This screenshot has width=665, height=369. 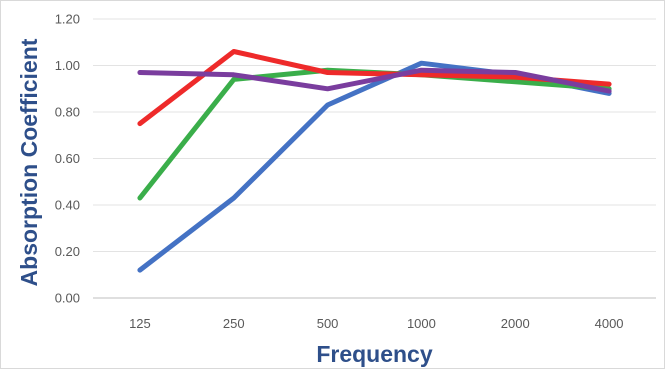 What do you see at coordinates (374, 354) in the screenshot?
I see `x-axis-title: Frequency` at bounding box center [374, 354].